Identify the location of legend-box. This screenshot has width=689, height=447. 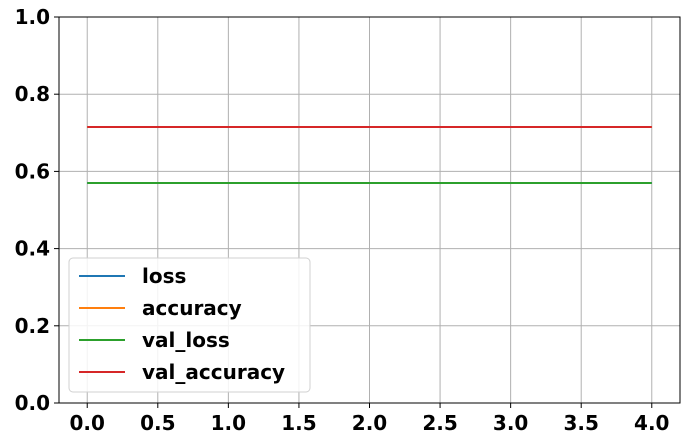
(189, 325).